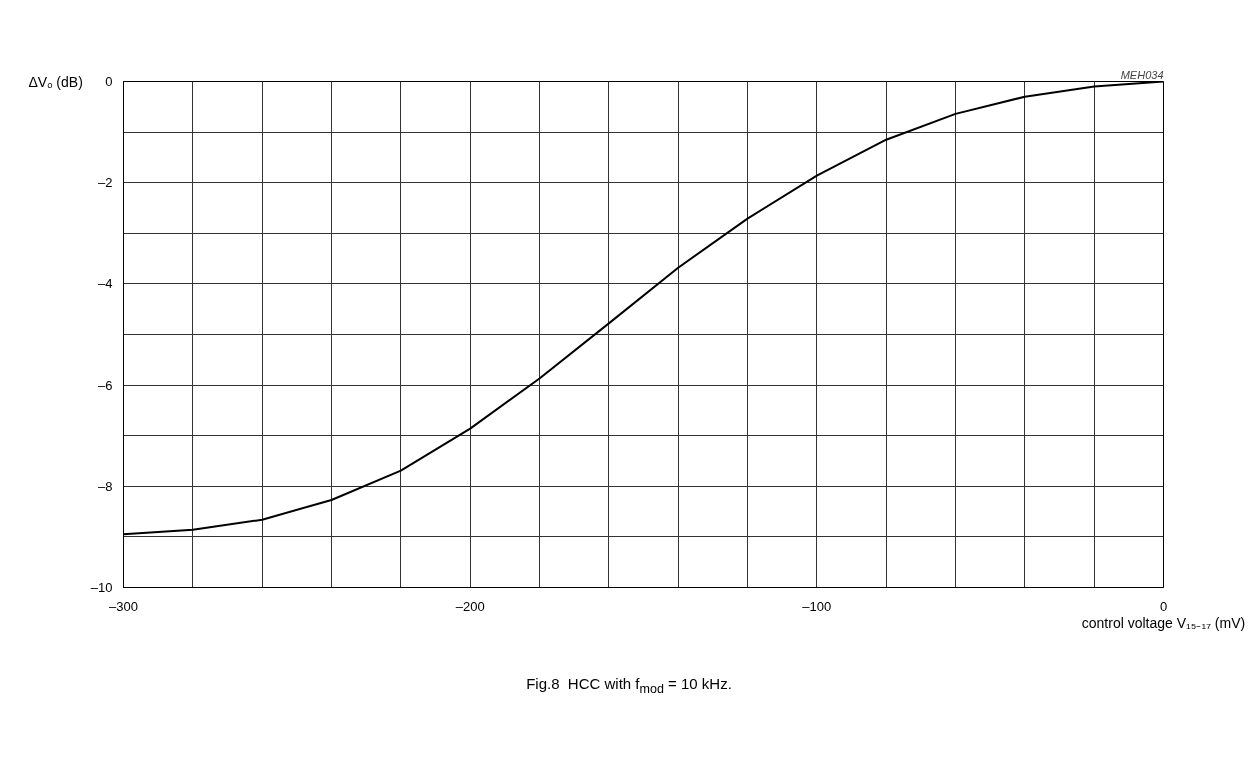 The width and height of the screenshot is (1248, 762). Describe the element at coordinates (105, 385) in the screenshot. I see `y-tick-label: –6` at that location.